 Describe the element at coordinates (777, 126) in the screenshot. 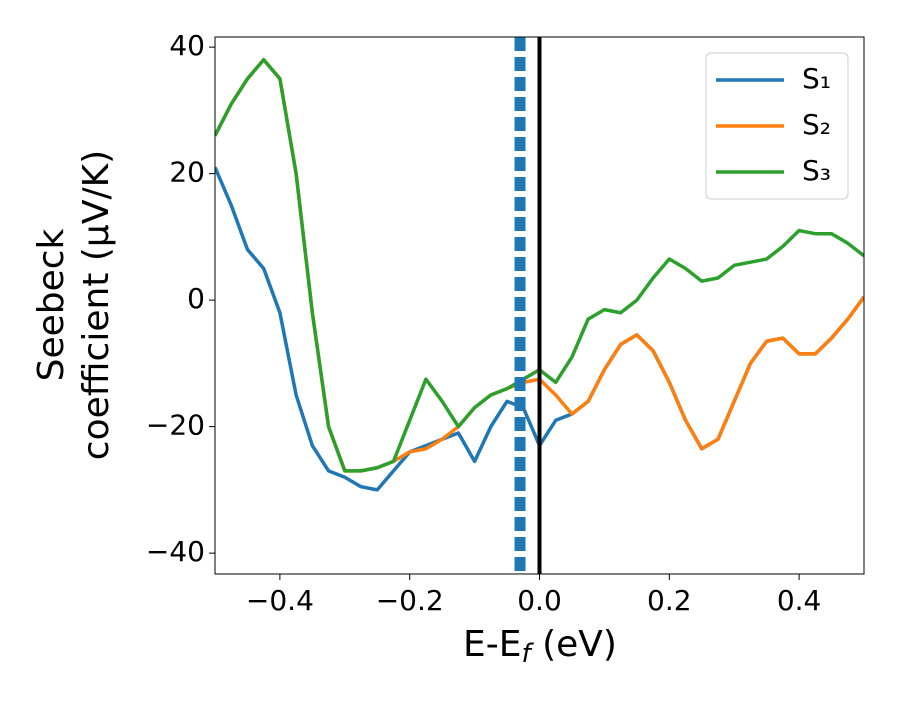

I see `legend: S₁ S₂ S₃` at that location.